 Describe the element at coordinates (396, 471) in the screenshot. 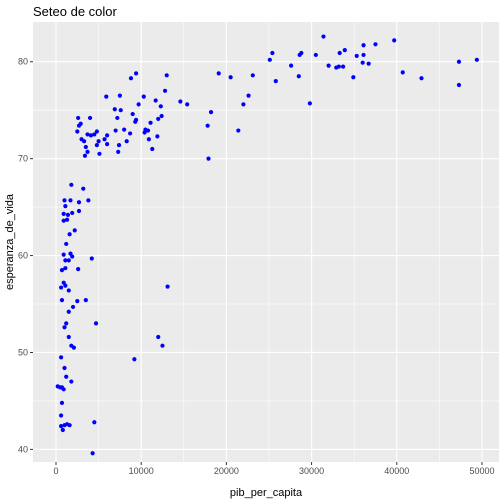

I see `x-tick-label: 40000` at that location.